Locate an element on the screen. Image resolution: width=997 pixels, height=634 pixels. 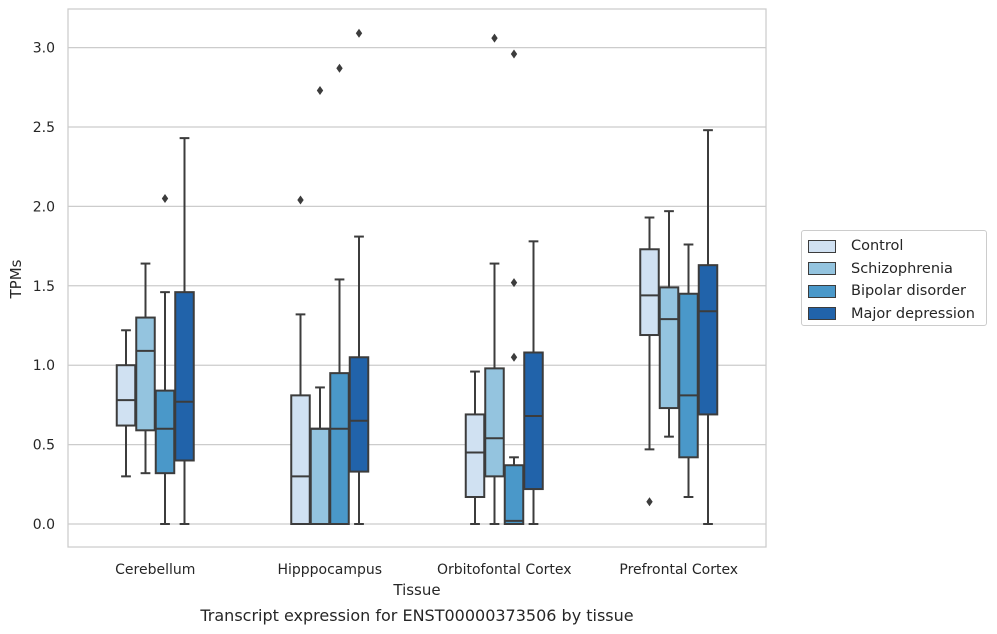
box-prefrontal-cortex-schizophrenia is located at coordinates (669, 324).